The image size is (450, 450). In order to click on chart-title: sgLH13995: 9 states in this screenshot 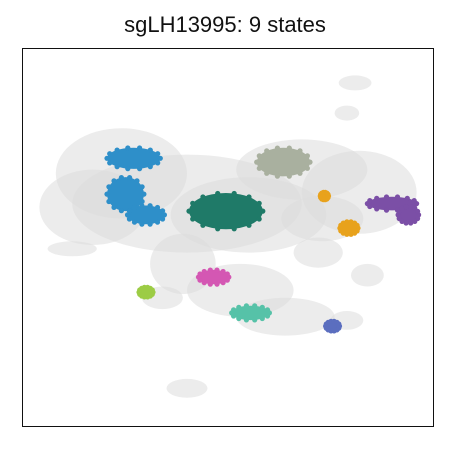, I will do `click(225, 24)`.